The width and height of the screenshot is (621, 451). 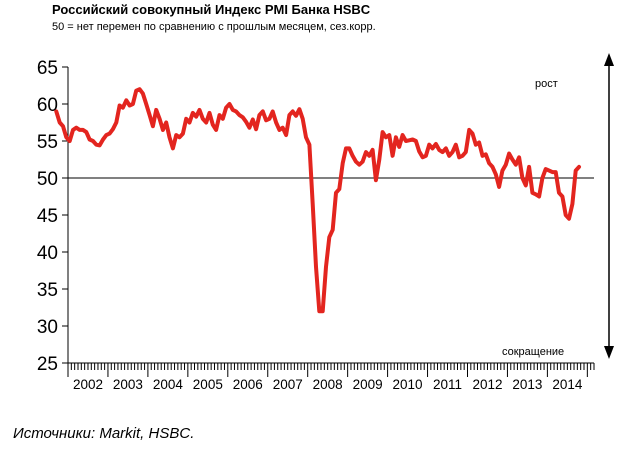 I want to click on annotation-contraction: сокращение, so click(x=533, y=352).